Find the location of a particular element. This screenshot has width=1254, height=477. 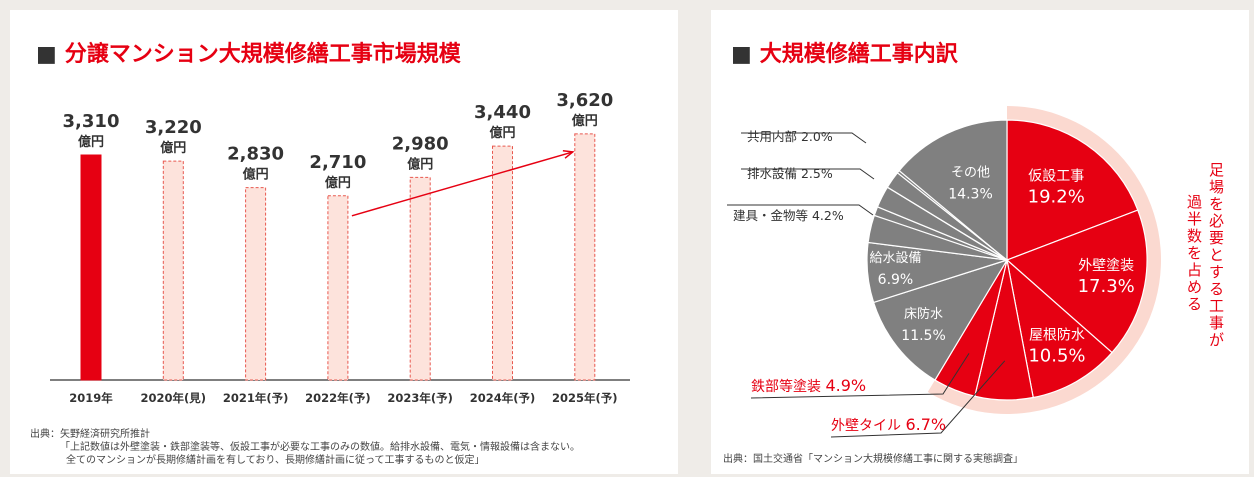

pie-outside-label: 共用内部 2.0% is located at coordinates (790, 136).